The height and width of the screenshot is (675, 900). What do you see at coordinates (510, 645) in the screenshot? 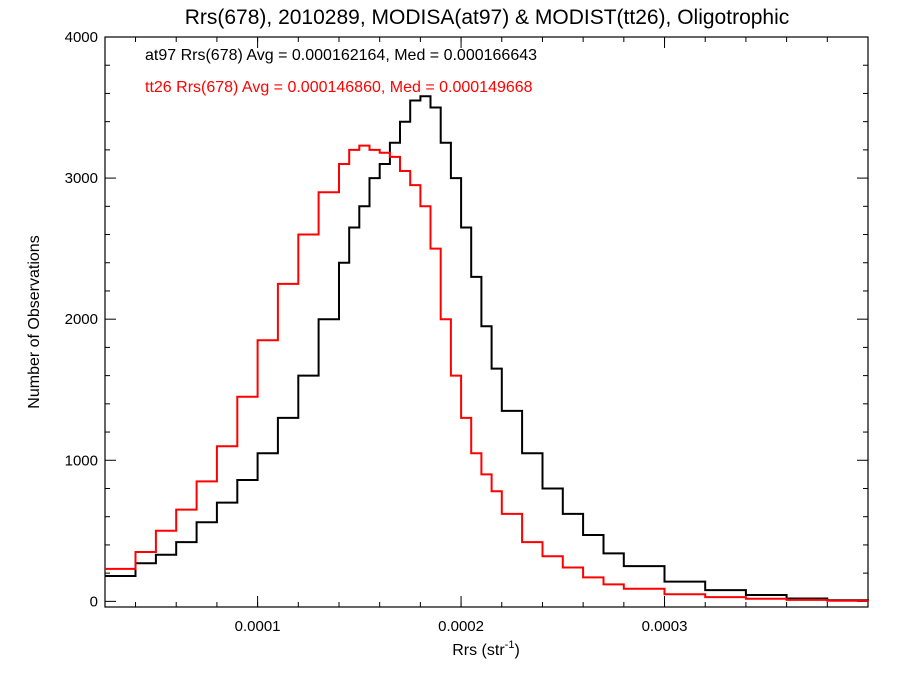
I see `x-axis-label-sup: -1` at bounding box center [510, 645].